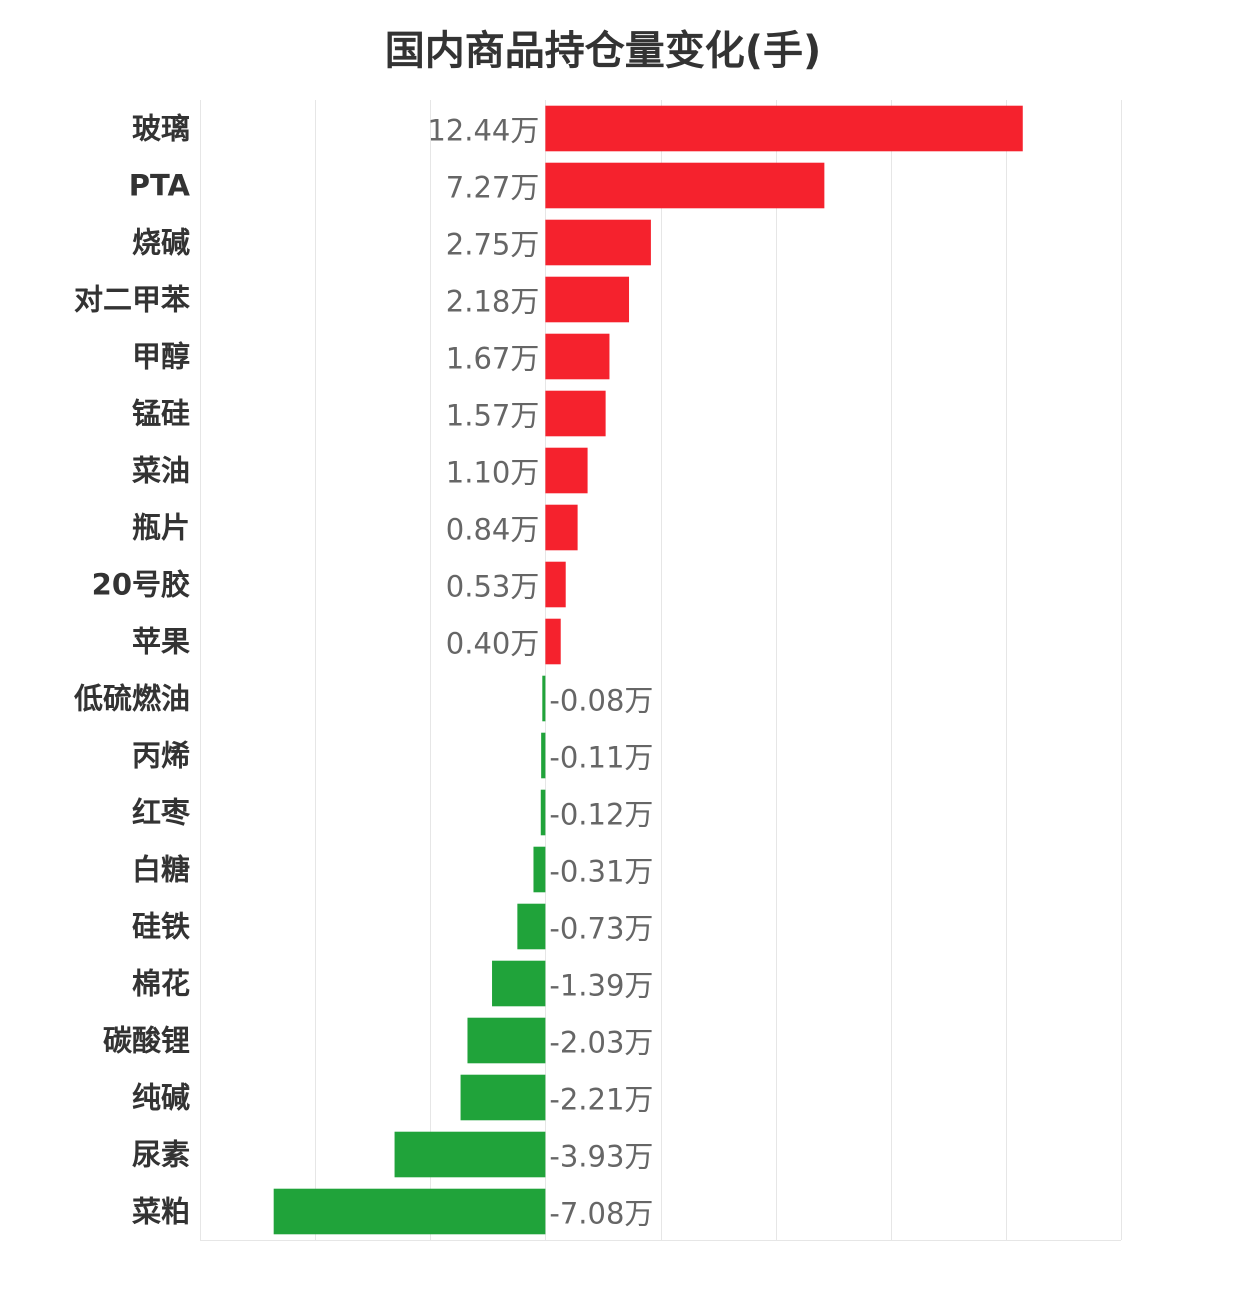 This screenshot has height=1300, width=1246. I want to click on value-label: 0.40万, so click(493, 644).